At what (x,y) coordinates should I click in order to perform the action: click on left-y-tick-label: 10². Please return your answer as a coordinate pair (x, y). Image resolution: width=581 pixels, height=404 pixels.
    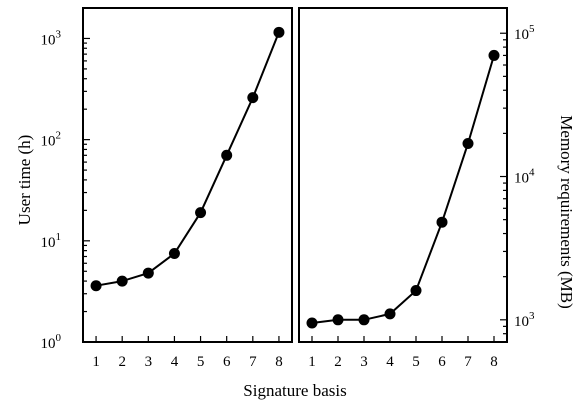
    Looking at the image, I should click on (51, 140).